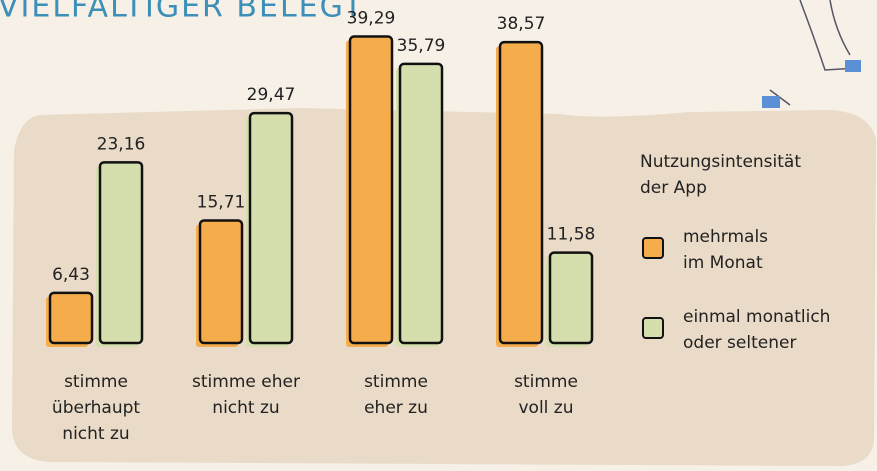  What do you see at coordinates (221, 202) in the screenshot?
I see `value-label: 15,71` at bounding box center [221, 202].